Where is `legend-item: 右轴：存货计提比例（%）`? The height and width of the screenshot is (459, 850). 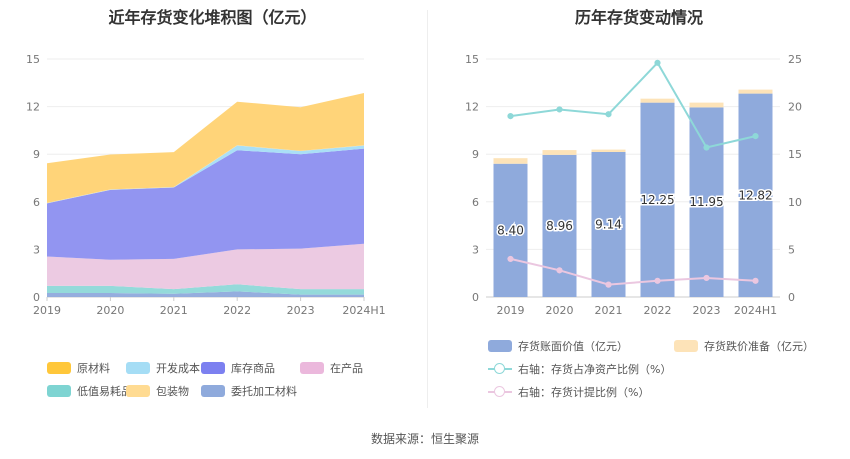
legend-item: 右轴：存货计提比例（%） is located at coordinates (568, 392).